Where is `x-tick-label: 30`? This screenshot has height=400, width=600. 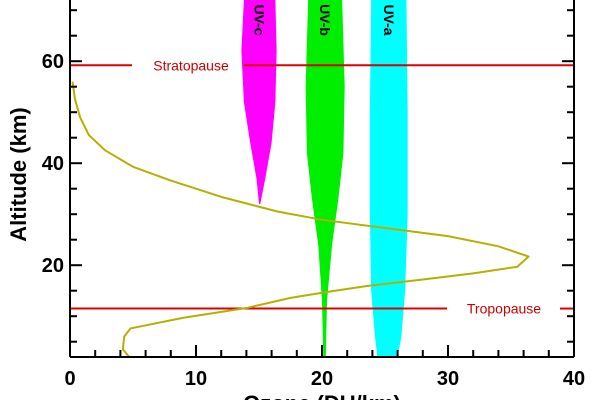 x-tick-label: 30 is located at coordinates (448, 379).